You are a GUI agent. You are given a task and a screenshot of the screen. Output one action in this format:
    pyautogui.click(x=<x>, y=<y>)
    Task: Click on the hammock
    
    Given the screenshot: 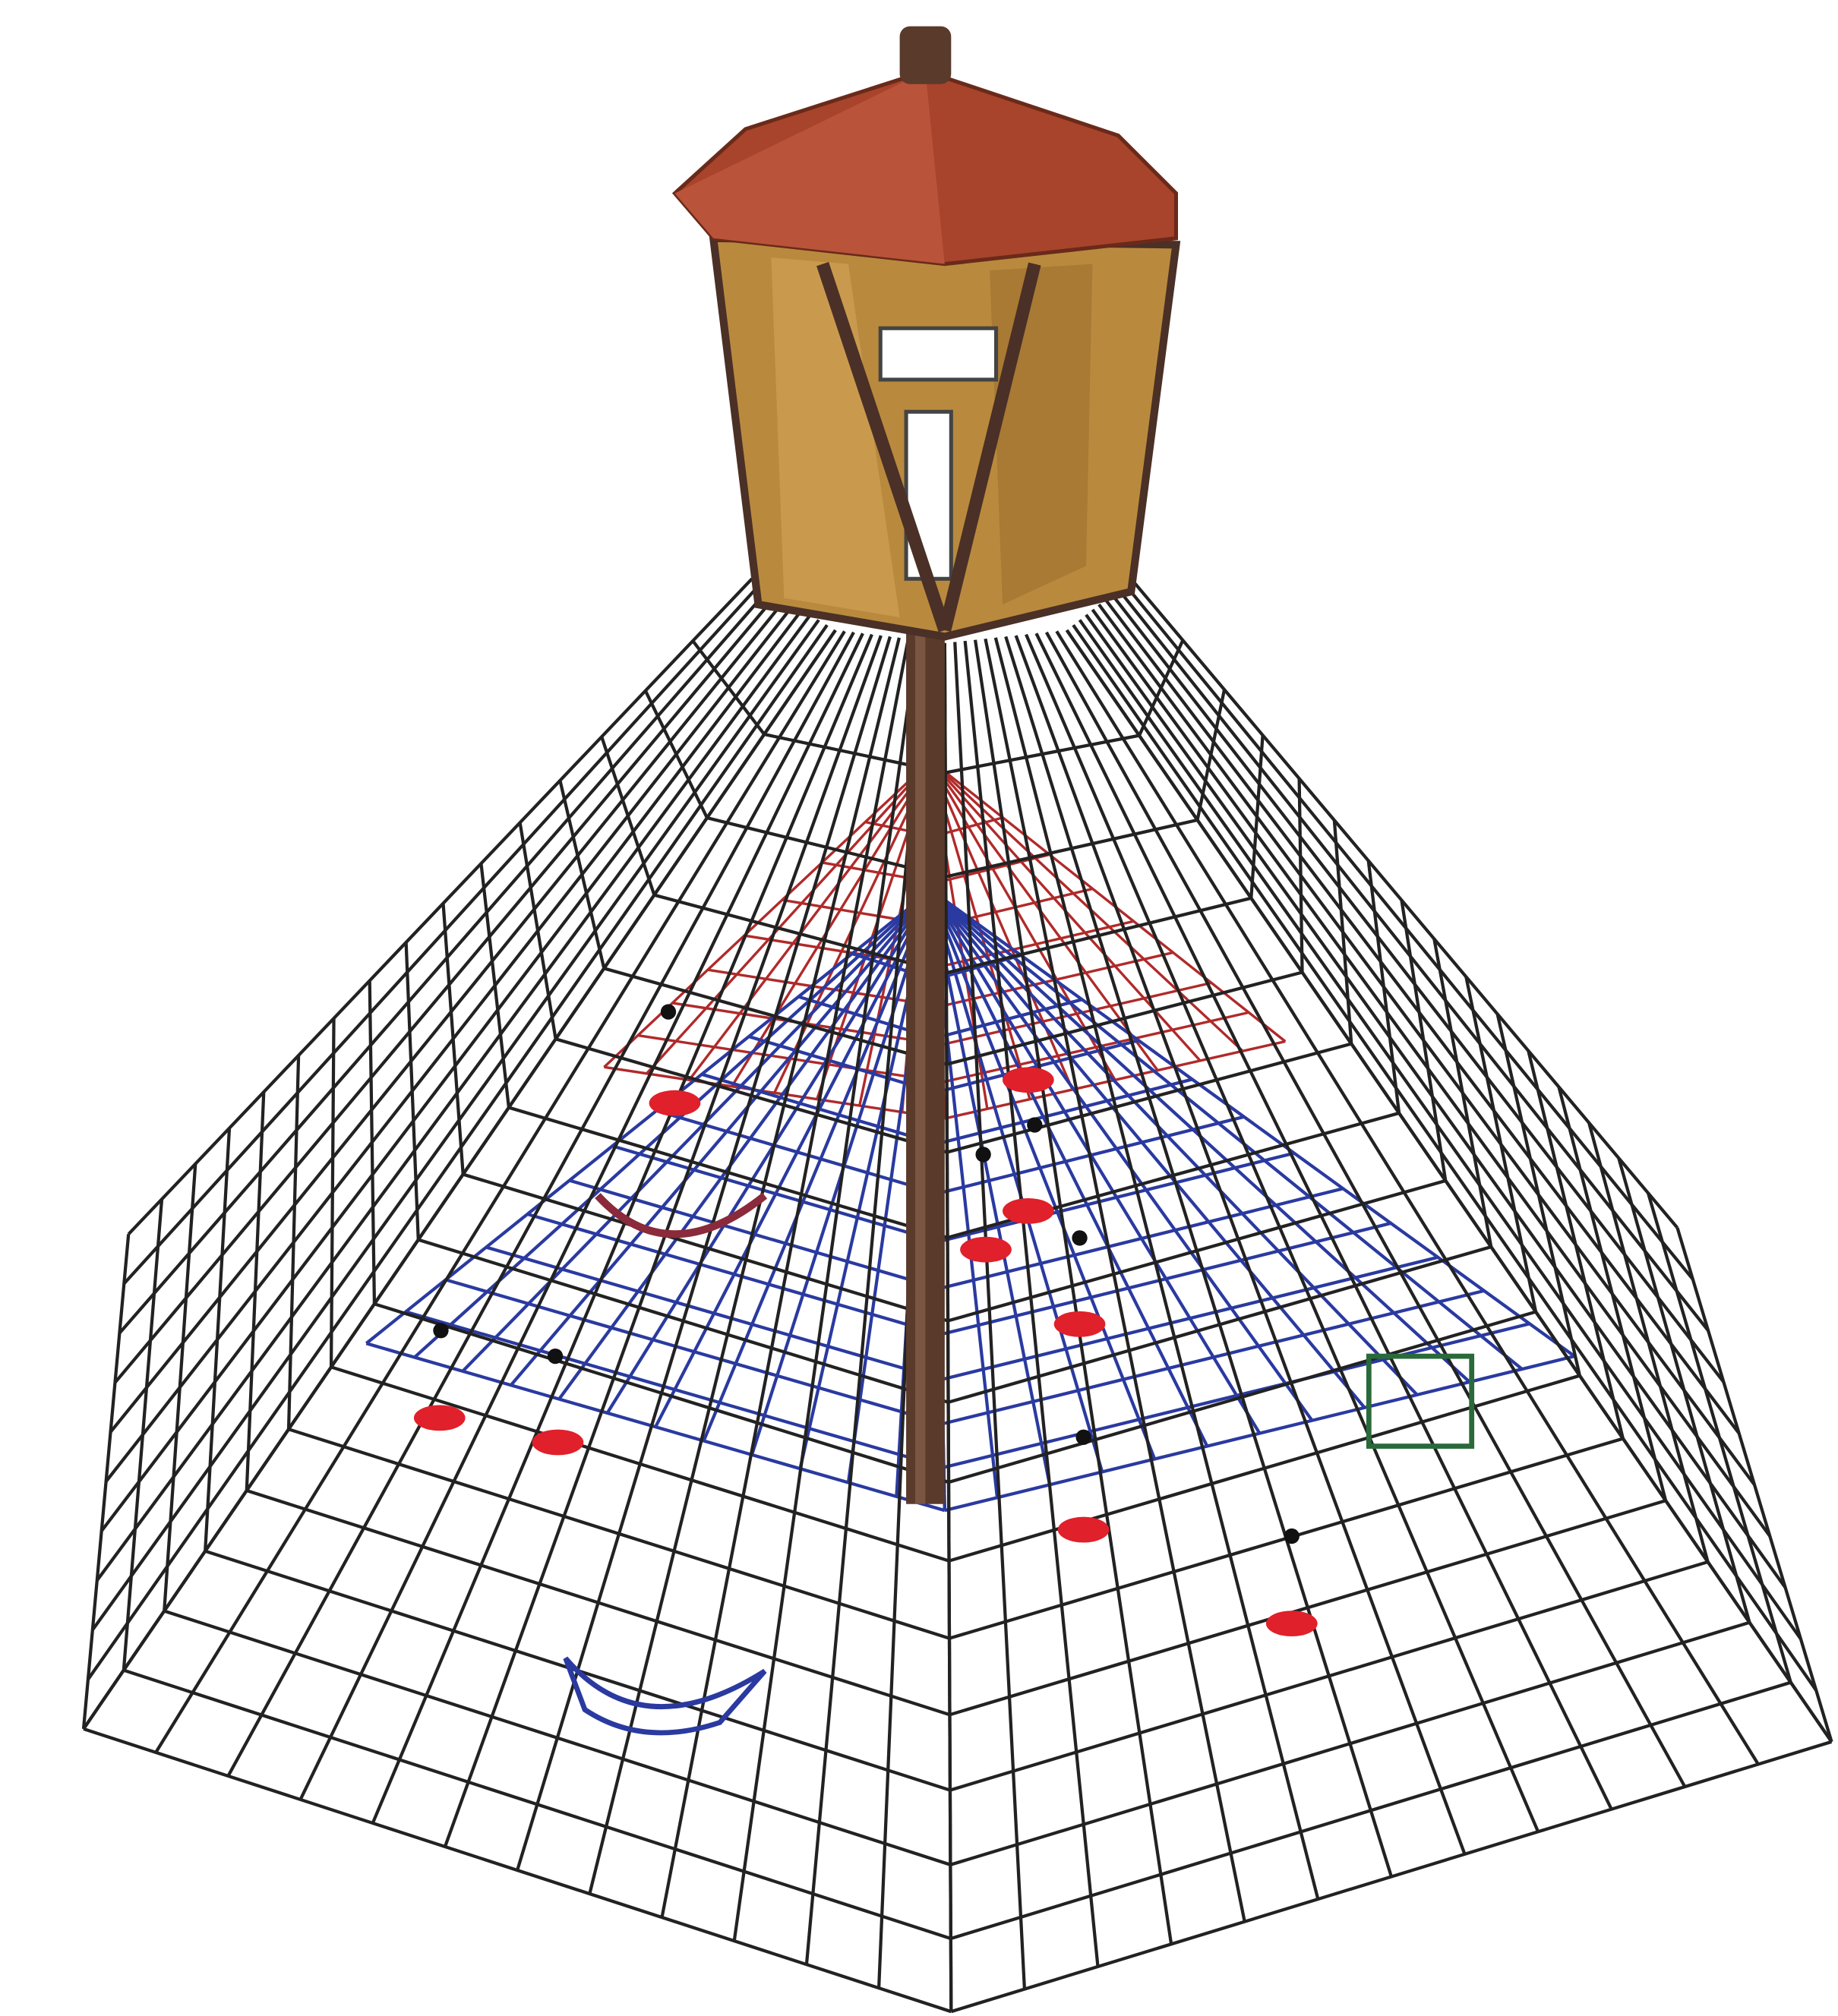 What is the action you would take?
    pyautogui.click(x=681, y=1215)
    